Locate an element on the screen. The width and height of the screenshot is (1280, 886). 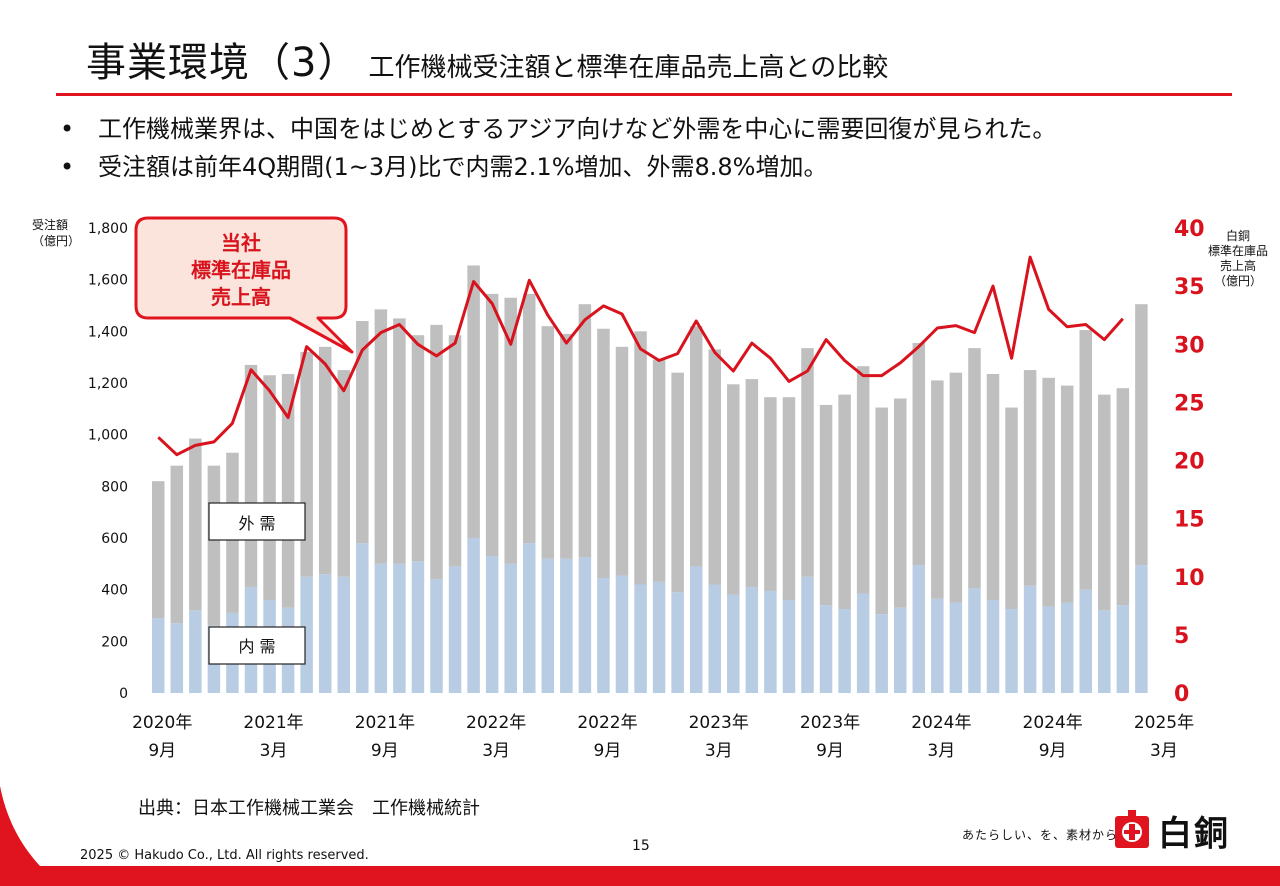
x-tick-label: 2022年 is located at coordinates (496, 723).